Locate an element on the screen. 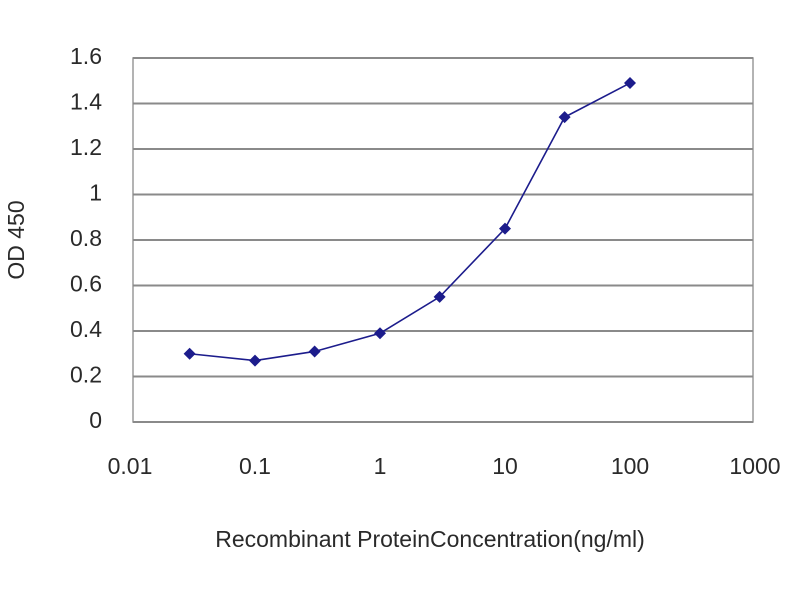 The height and width of the screenshot is (605, 800). y-axis-label: OD 450 is located at coordinates (16, 239).